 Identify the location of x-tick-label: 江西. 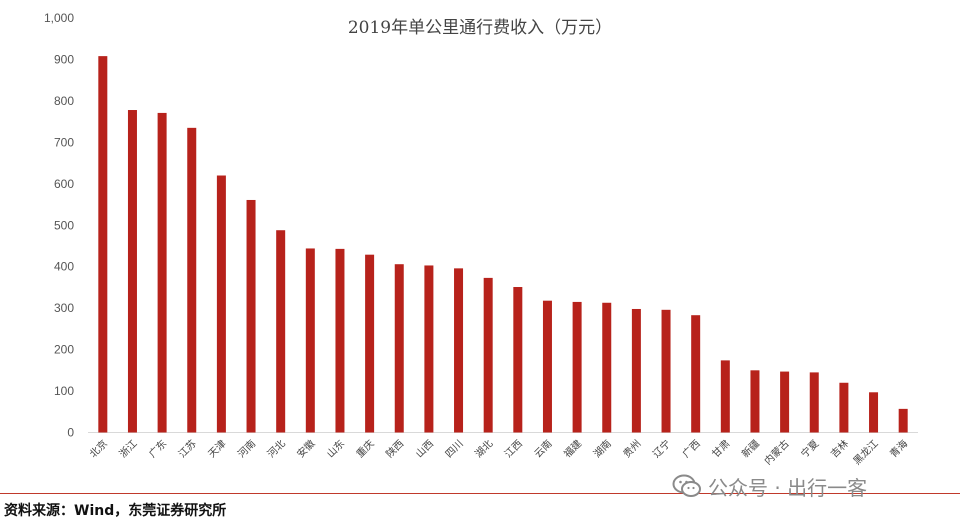
(513, 449).